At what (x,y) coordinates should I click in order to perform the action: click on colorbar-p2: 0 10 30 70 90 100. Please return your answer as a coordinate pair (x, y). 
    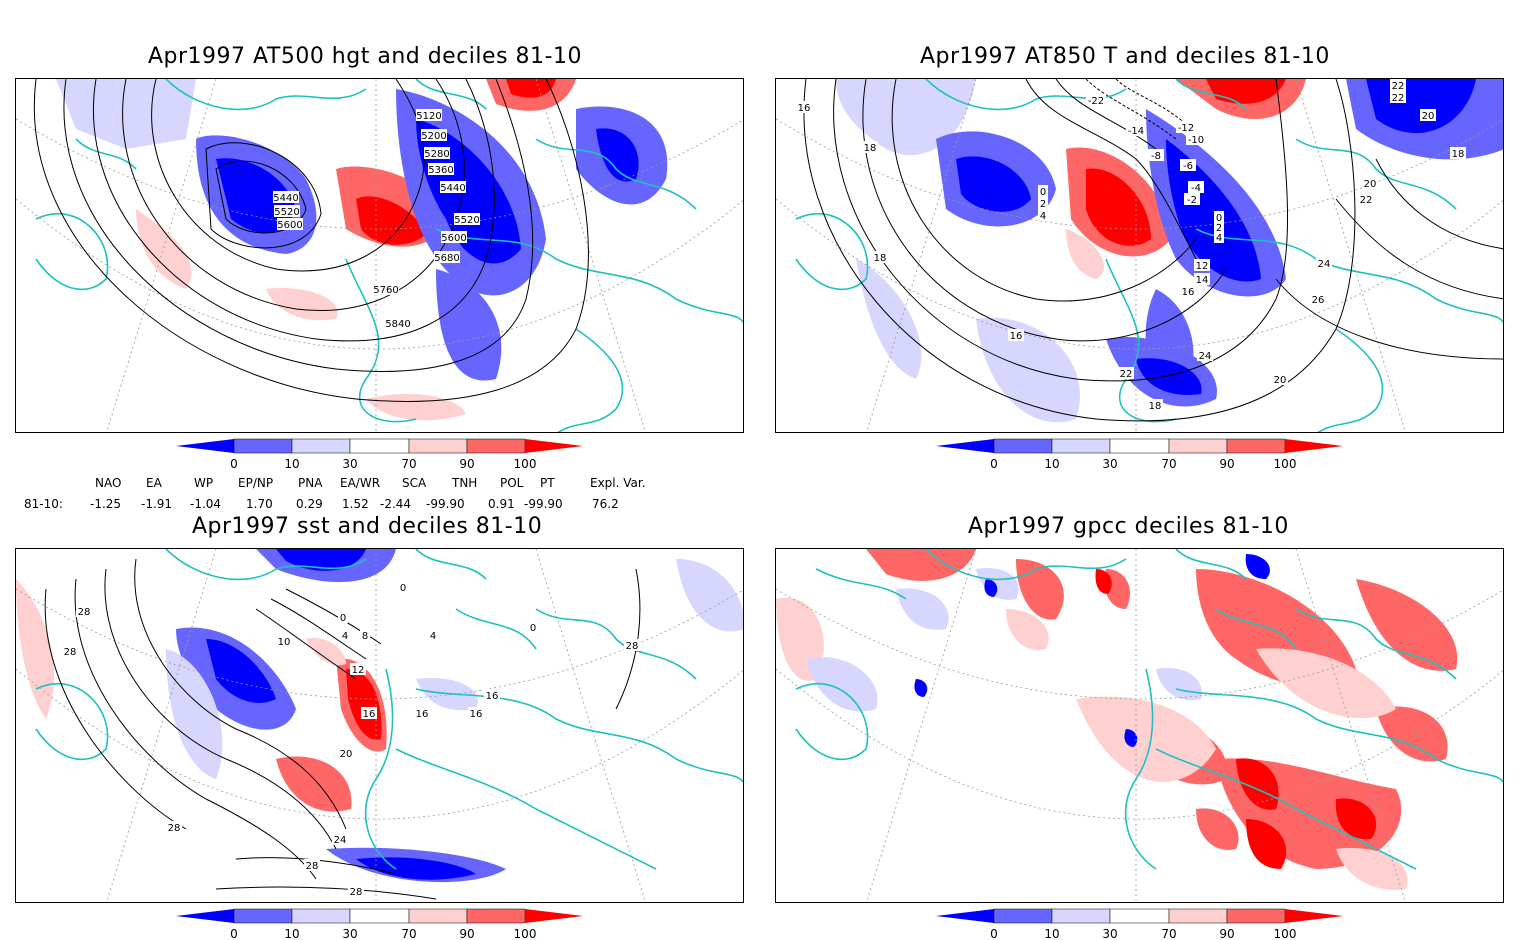
    Looking at the image, I should click on (1139, 454).